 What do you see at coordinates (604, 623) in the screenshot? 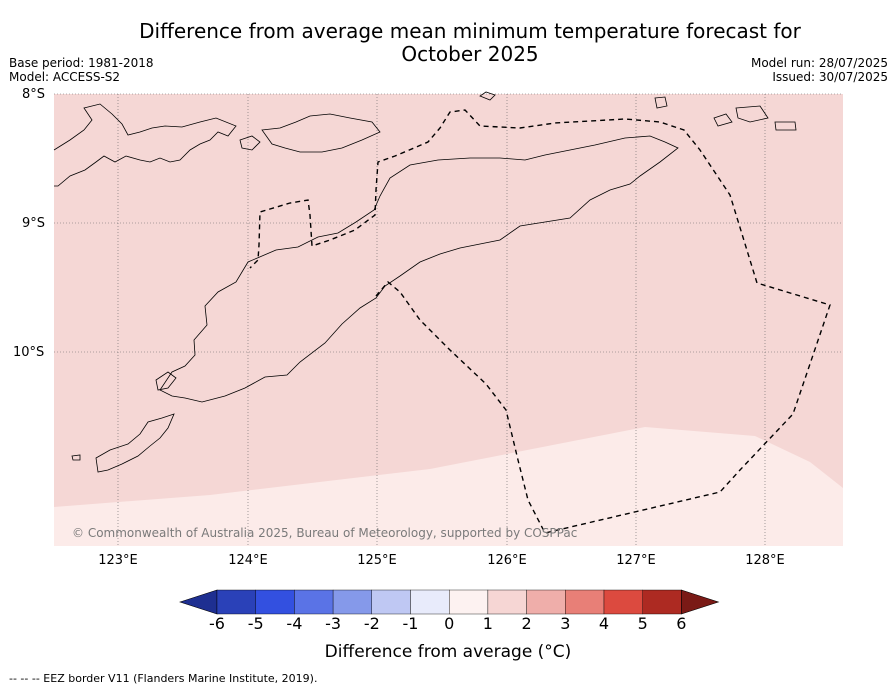
I see `colorbar-tick-label: 4` at bounding box center [604, 623].